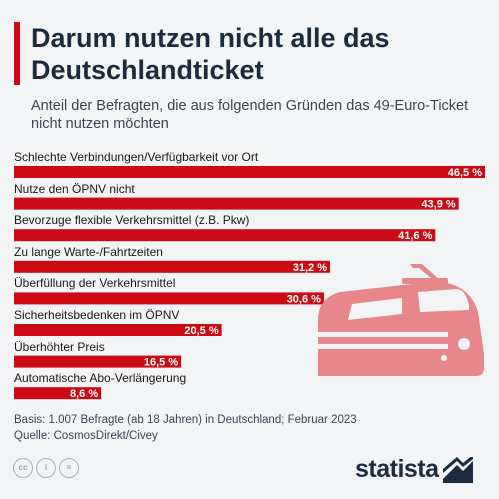 The image size is (499, 499). Describe the element at coordinates (415, 236) in the screenshot. I see `bar-value-label: 41,6 %` at that location.